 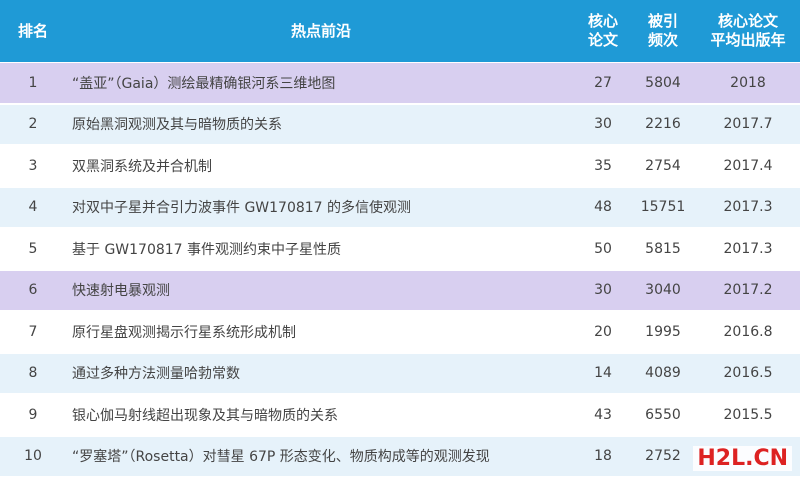 I want to click on table-cell: 9, so click(x=33, y=414).